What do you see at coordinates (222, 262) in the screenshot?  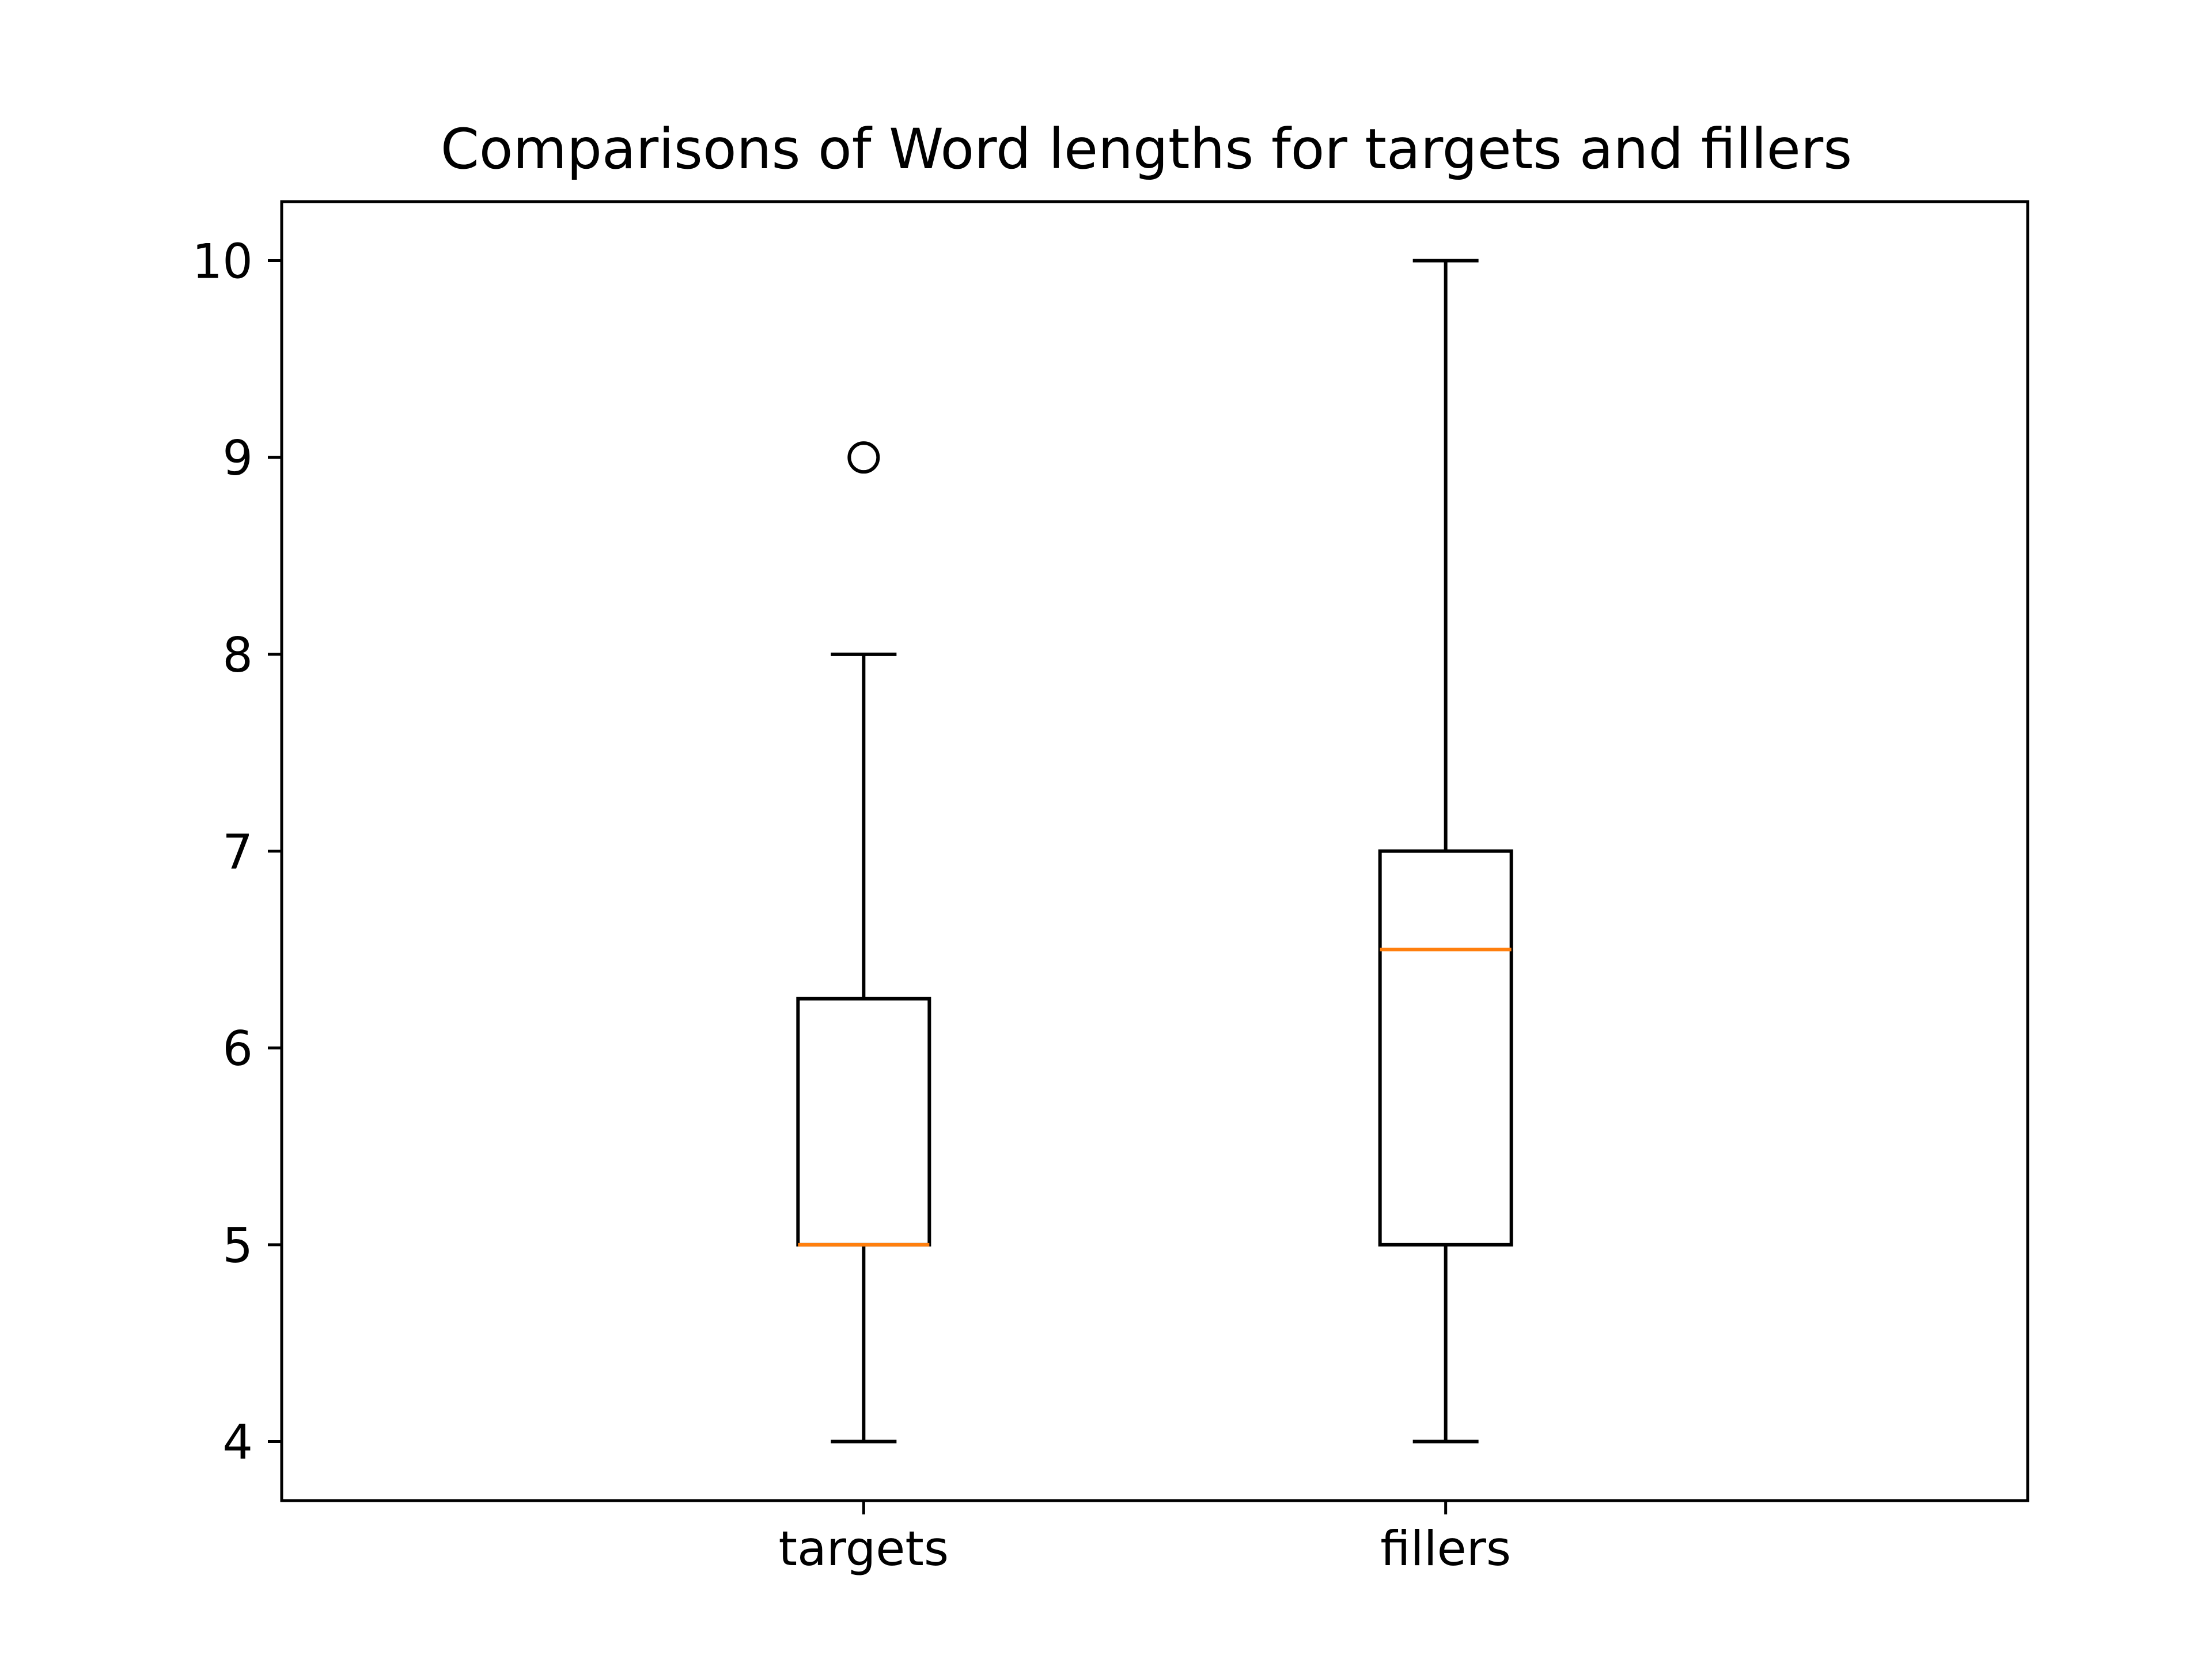 I see `y-tick-label: 10` at bounding box center [222, 262].